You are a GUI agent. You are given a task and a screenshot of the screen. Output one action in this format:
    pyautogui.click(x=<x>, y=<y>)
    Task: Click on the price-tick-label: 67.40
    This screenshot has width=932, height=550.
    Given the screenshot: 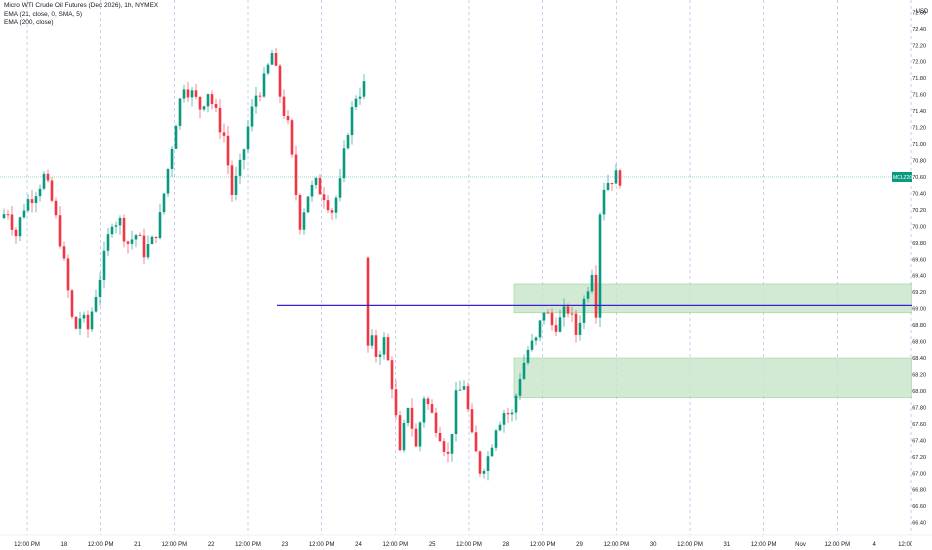 What is the action you would take?
    pyautogui.click(x=919, y=441)
    